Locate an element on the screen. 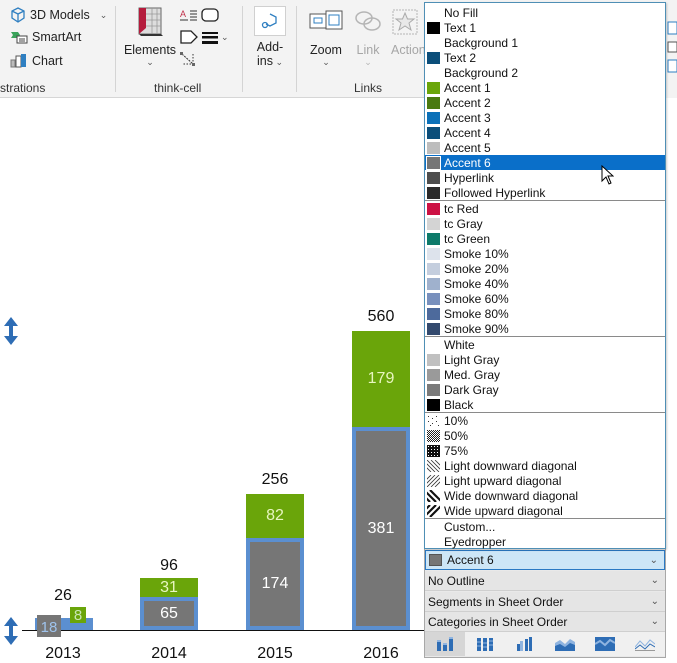 The height and width of the screenshot is (663, 677). star-action-icon is located at coordinates (405, 22).